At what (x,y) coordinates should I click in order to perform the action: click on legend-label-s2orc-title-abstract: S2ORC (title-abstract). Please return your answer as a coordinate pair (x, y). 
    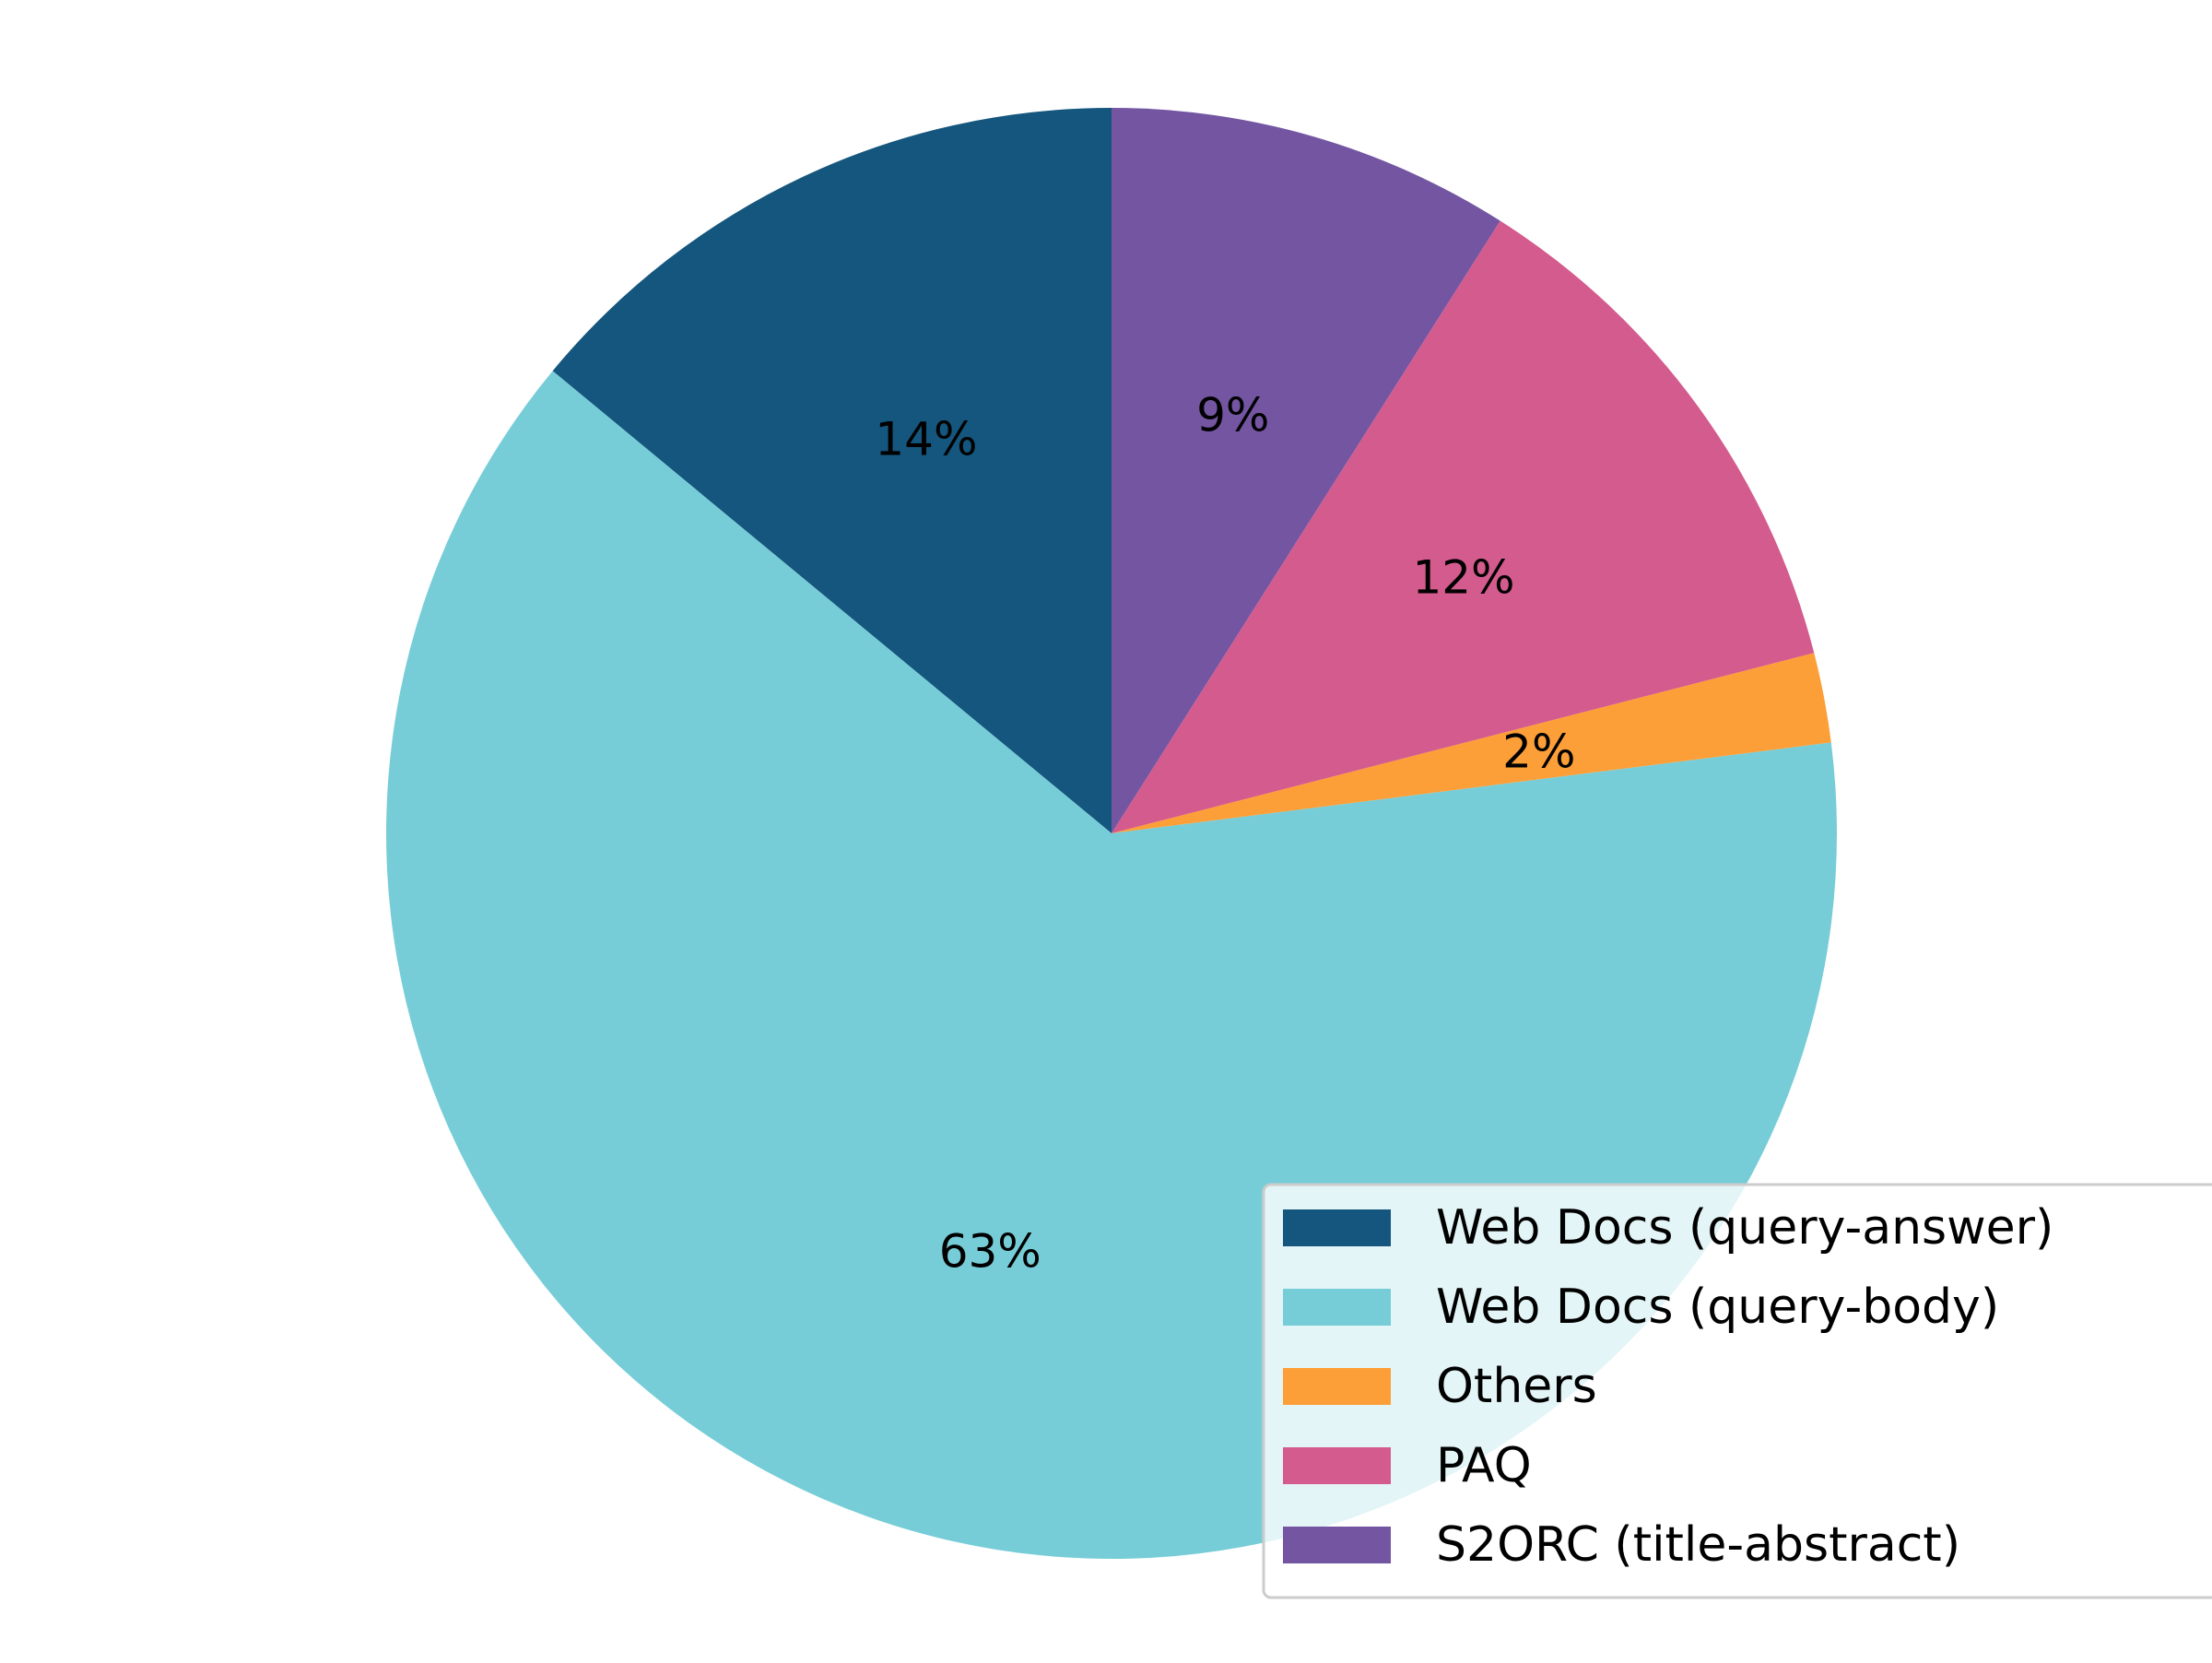
    Looking at the image, I should click on (1698, 1545).